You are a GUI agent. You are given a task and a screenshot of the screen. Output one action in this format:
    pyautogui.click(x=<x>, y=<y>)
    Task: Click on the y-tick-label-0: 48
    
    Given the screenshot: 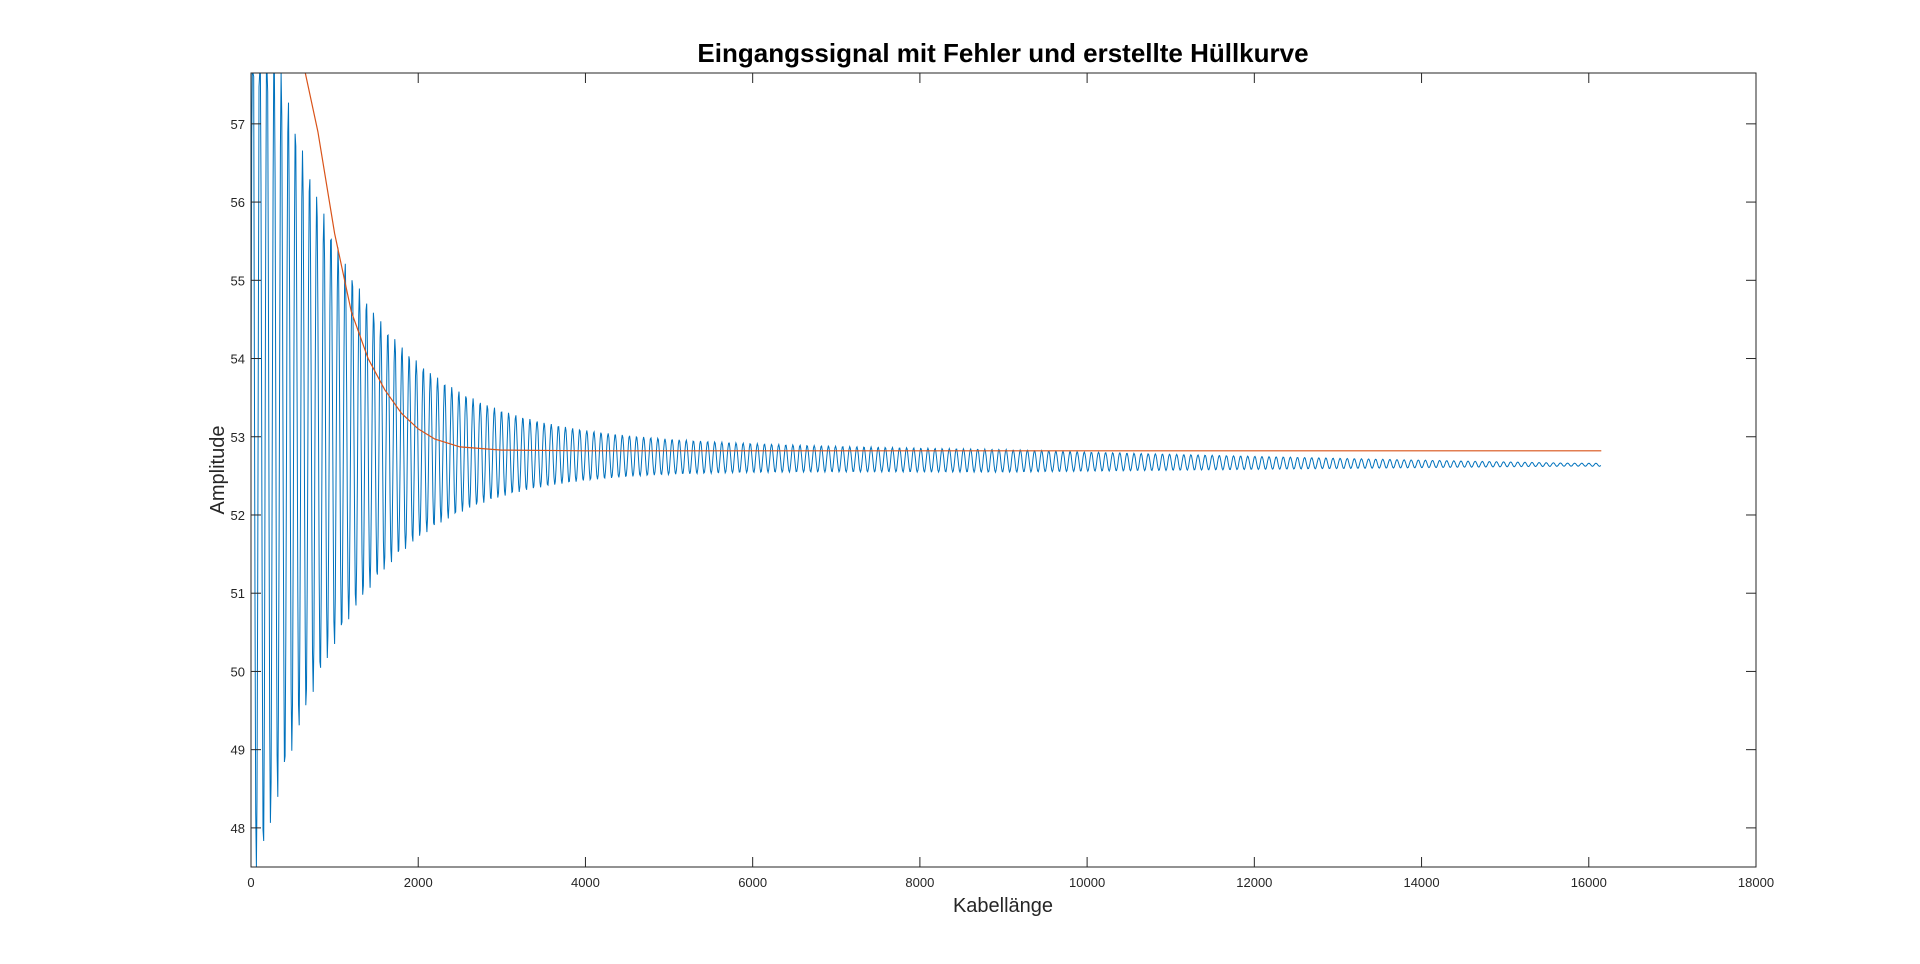 What is the action you would take?
    pyautogui.click(x=238, y=828)
    